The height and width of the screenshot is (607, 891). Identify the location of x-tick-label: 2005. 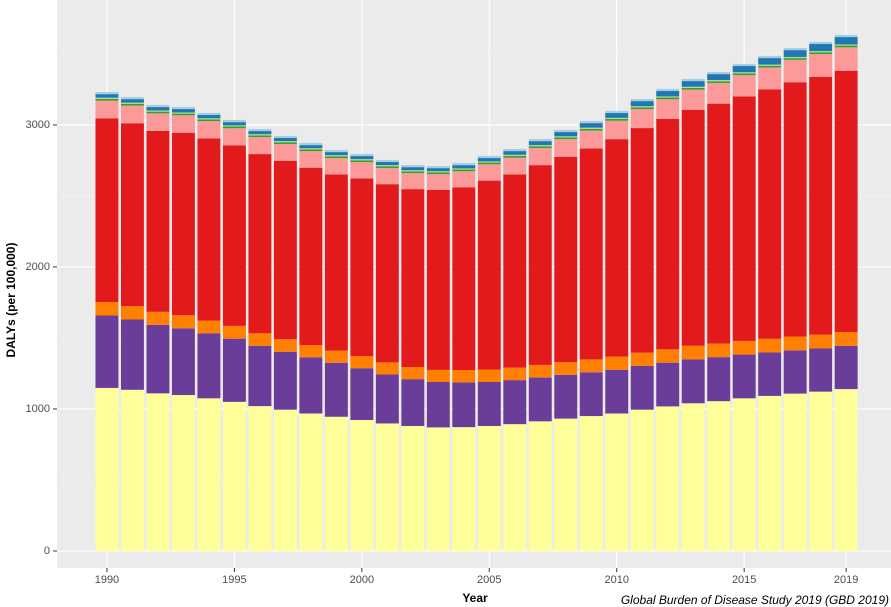
(489, 580).